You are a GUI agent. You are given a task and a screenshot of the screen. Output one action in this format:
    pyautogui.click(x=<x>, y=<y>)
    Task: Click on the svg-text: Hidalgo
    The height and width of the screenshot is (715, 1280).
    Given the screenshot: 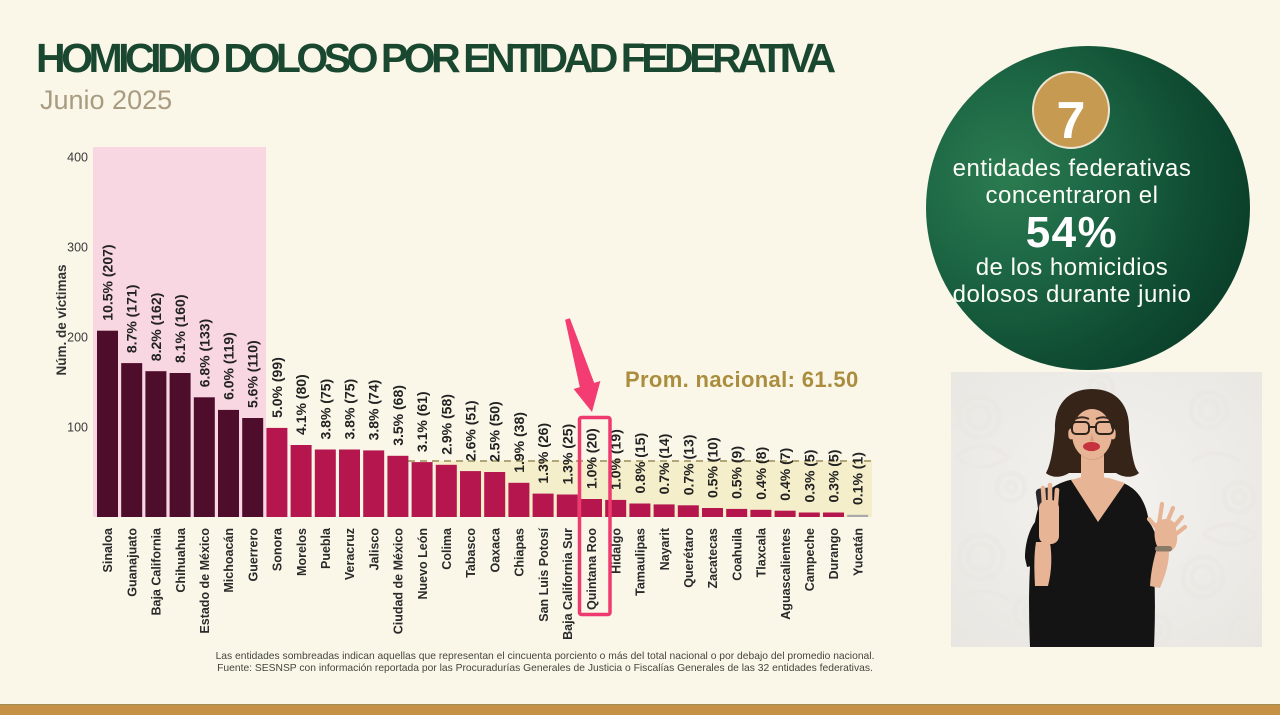 What is the action you would take?
    pyautogui.click(x=616, y=551)
    